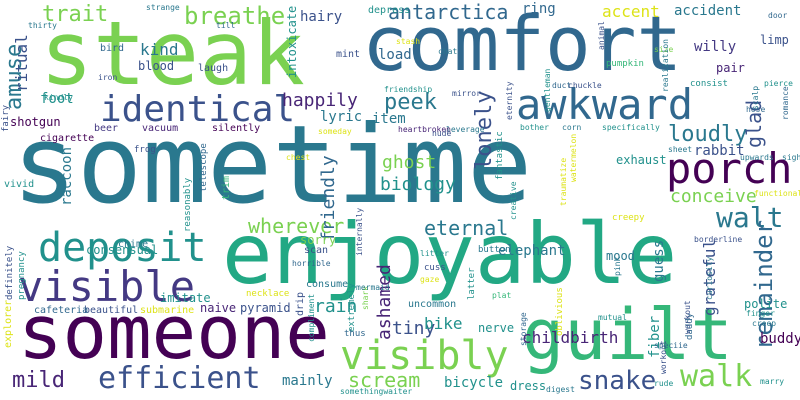  What do you see at coordinates (38, 380) in the screenshot?
I see `cloud-word: mild` at bounding box center [38, 380].